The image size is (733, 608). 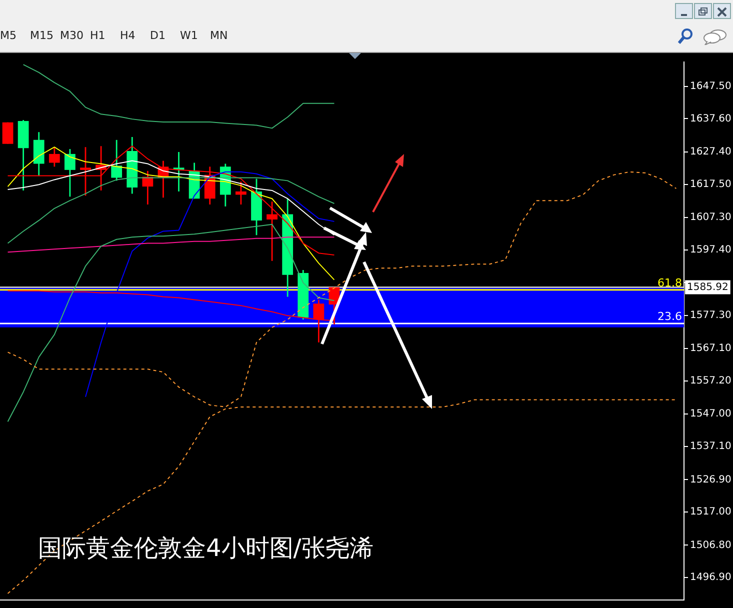 I want to click on text: W1, so click(x=189, y=35).